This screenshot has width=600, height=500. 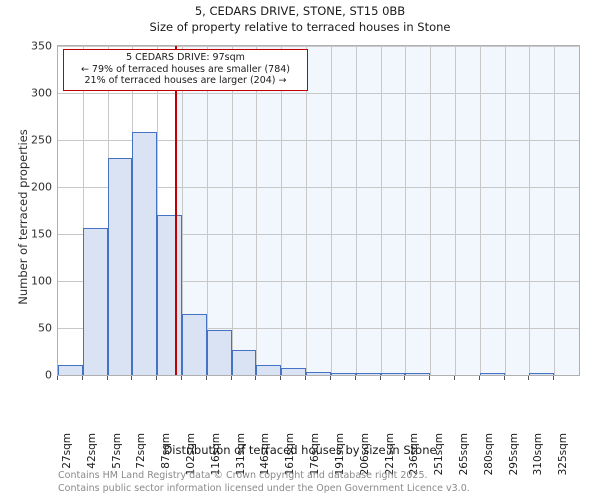 I want to click on x-tickmark-42sqm, so click(x=82, y=378).